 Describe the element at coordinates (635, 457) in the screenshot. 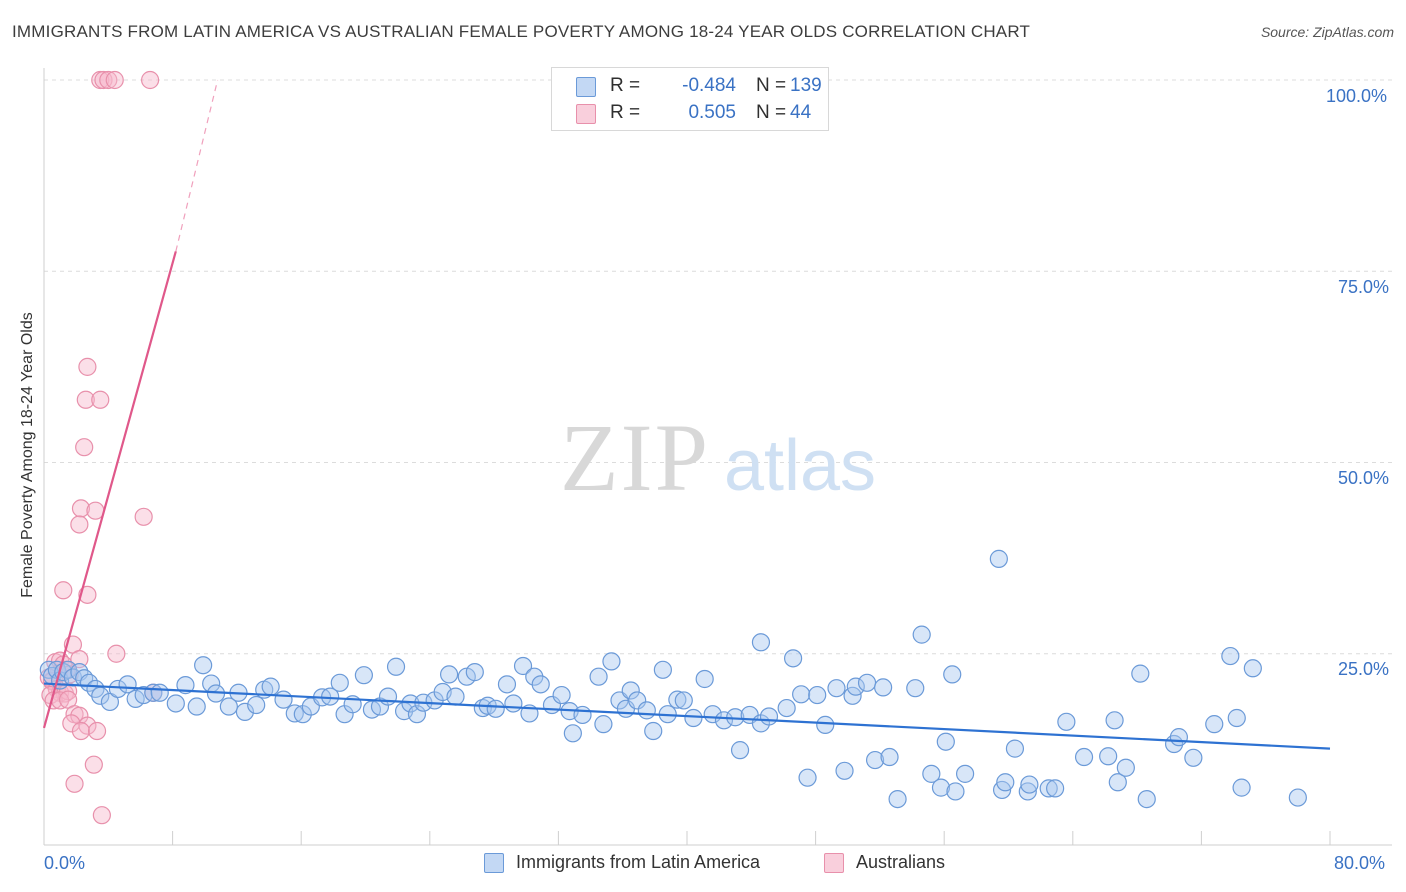

I see `watermark-zip: ZIP` at that location.